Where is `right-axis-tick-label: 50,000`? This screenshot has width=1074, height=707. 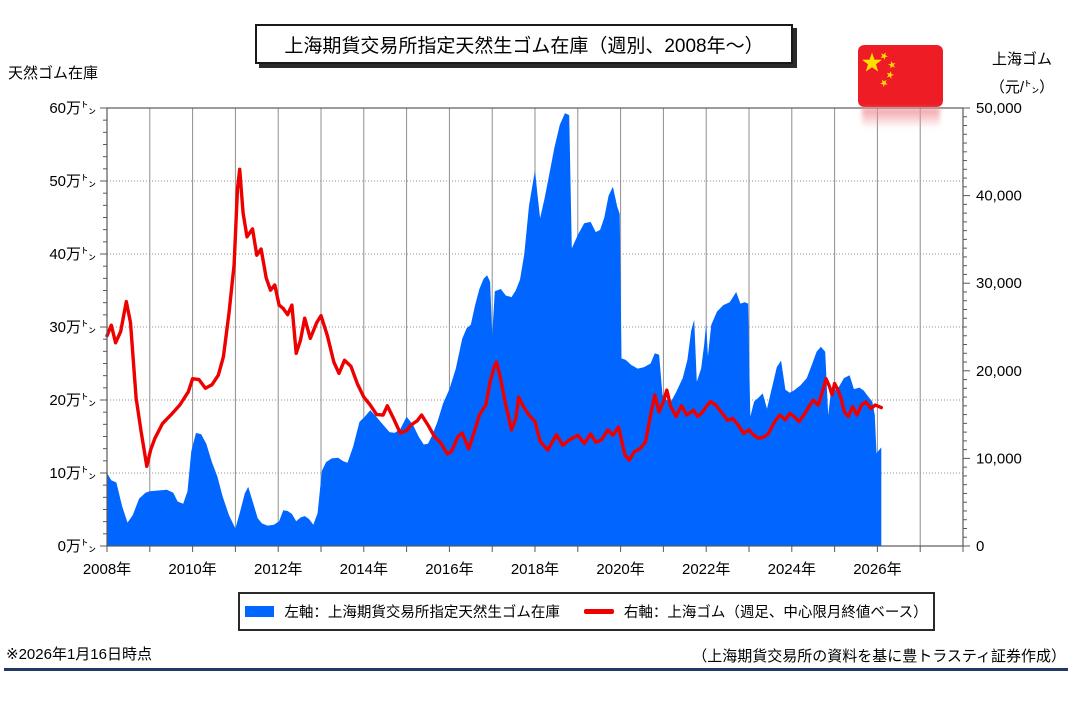 right-axis-tick-label: 50,000 is located at coordinates (999, 108).